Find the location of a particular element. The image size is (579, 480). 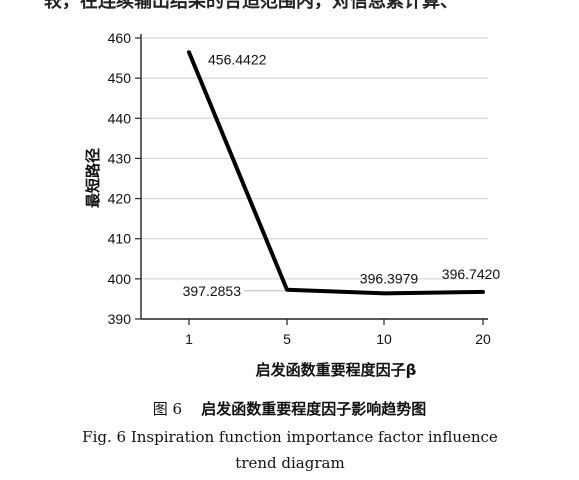

x-tick-label: 20 is located at coordinates (483, 339).